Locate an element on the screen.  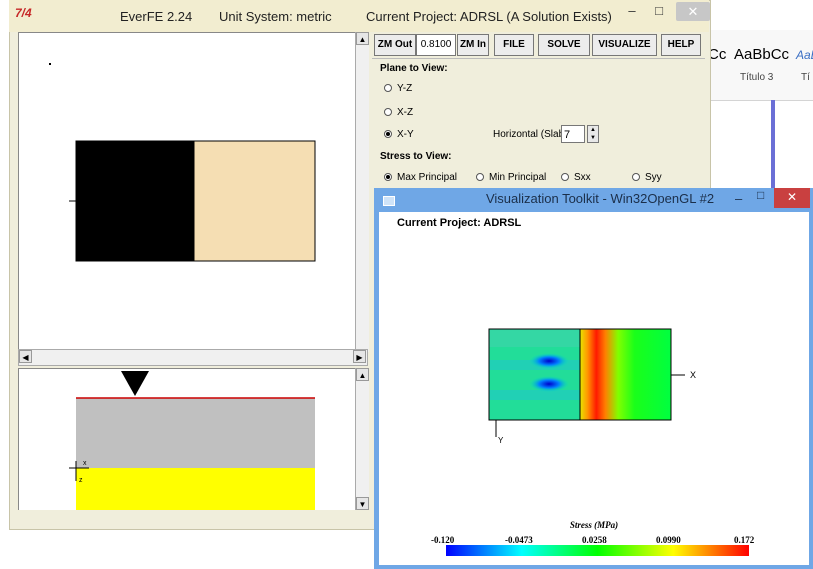
axis-x-label: x is located at coordinates (85, 463).